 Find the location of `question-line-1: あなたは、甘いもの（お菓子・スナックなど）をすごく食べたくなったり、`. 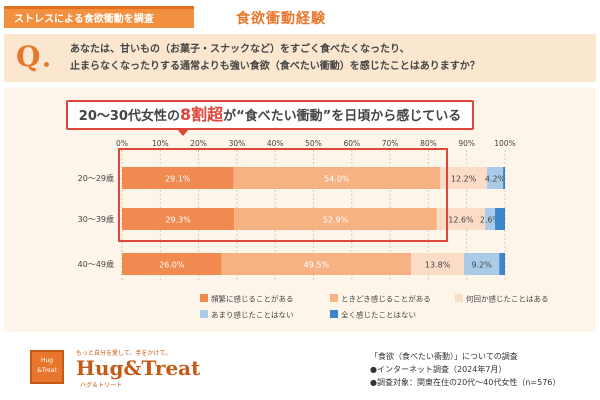

question-line-1: あなたは、甘いもの（お菓子・スナックなど）をすごく食べたくなったり、 is located at coordinates (240, 49).